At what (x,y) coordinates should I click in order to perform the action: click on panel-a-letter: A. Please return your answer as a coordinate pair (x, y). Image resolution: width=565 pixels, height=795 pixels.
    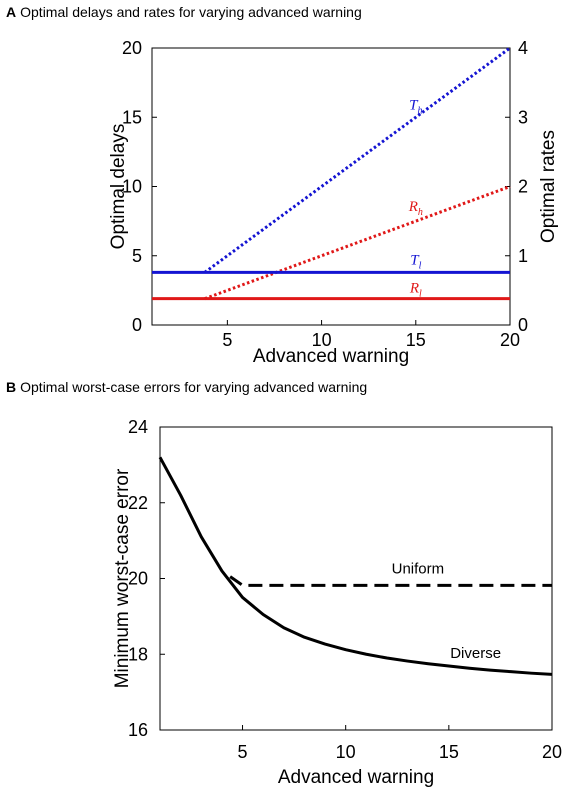
    Looking at the image, I should click on (11, 12).